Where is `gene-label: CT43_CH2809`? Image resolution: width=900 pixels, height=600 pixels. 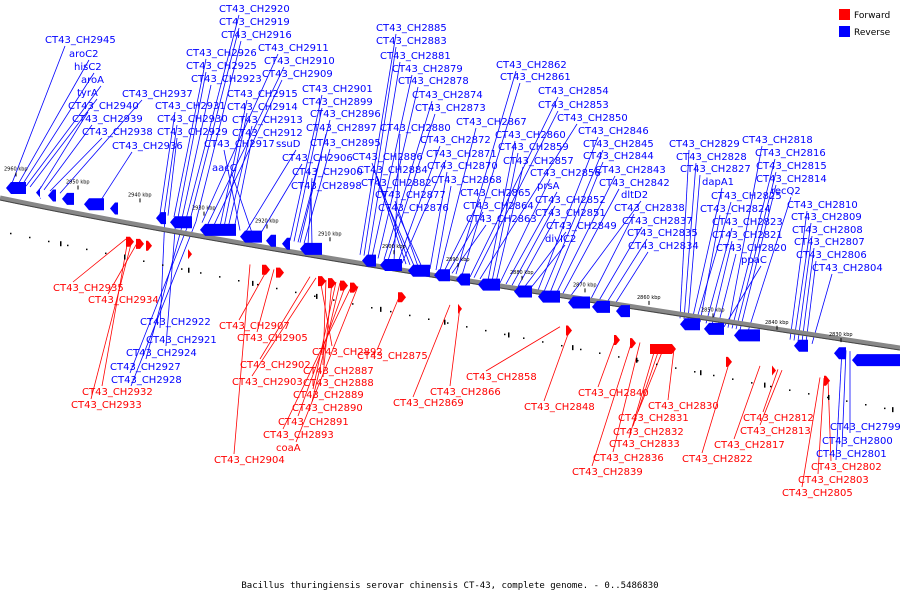 gene-label: CT43_CH2809 is located at coordinates (826, 217).